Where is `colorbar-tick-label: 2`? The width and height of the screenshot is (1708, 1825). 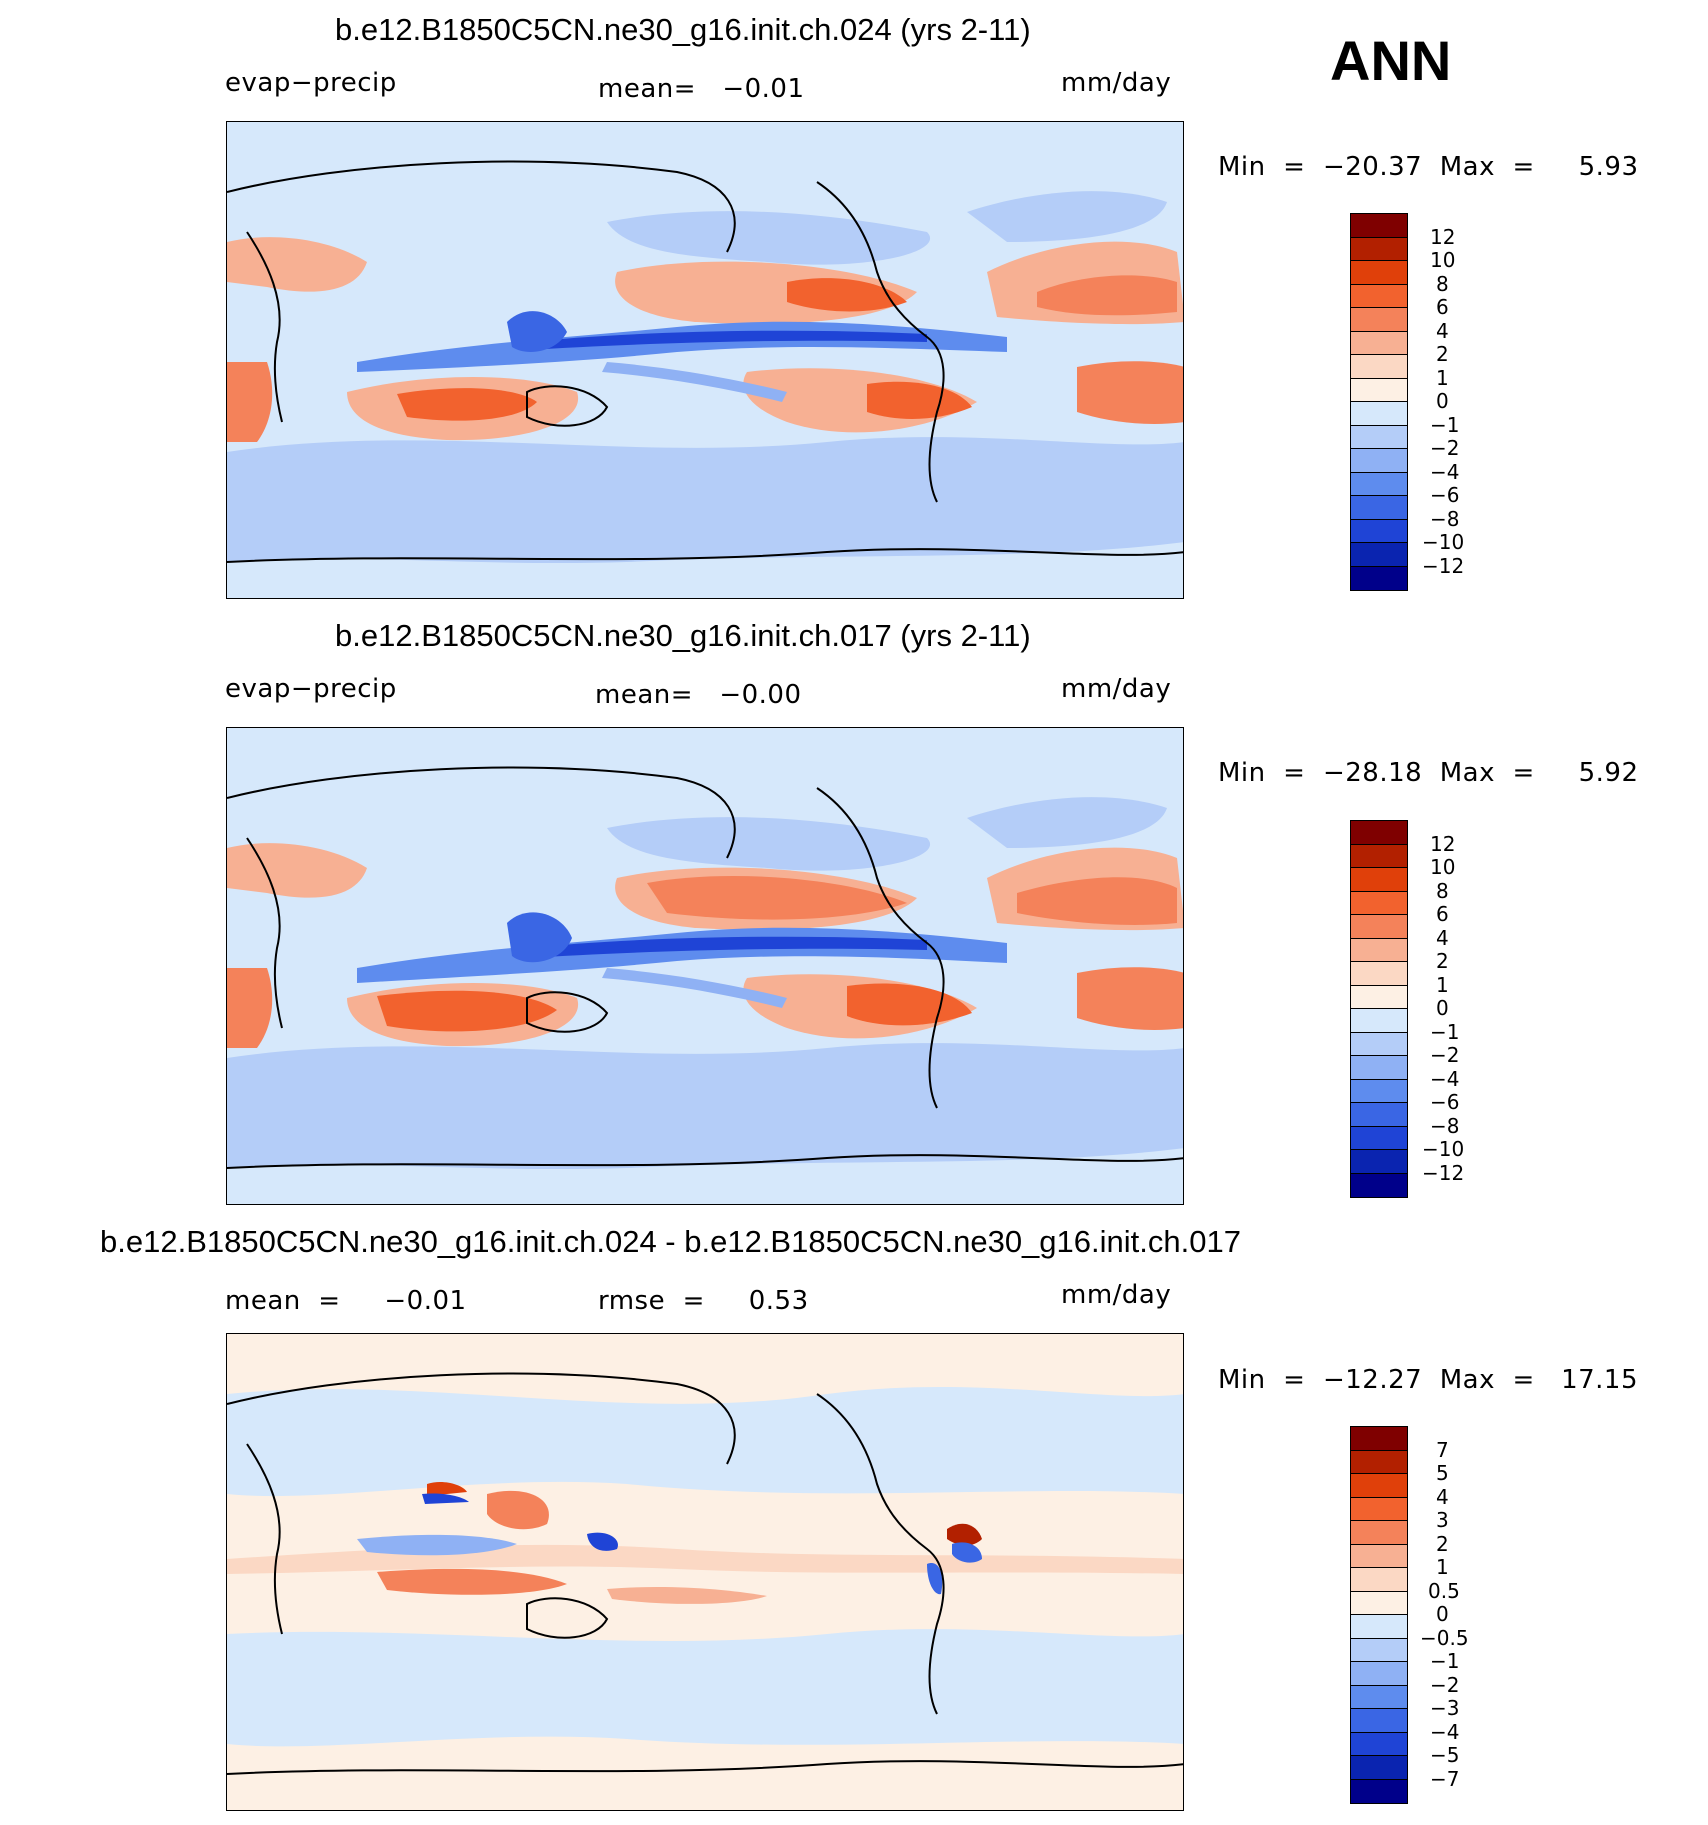
colorbar-tick-label: 2 is located at coordinates (1442, 1544).